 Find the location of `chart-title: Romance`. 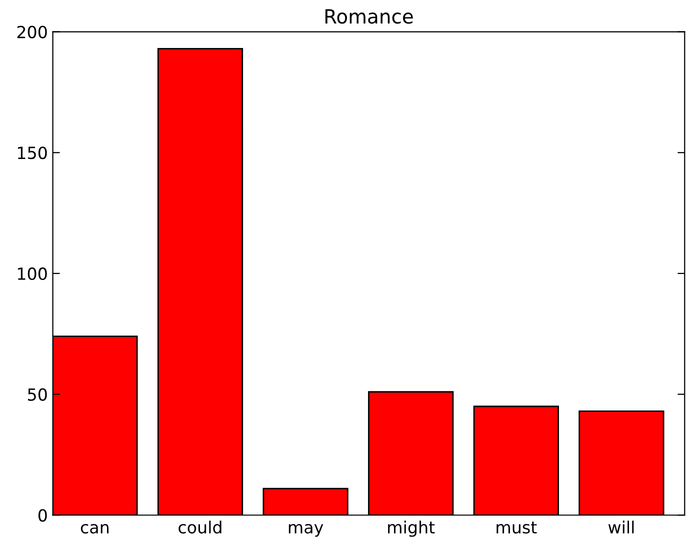

chart-title: Romance is located at coordinates (369, 16).